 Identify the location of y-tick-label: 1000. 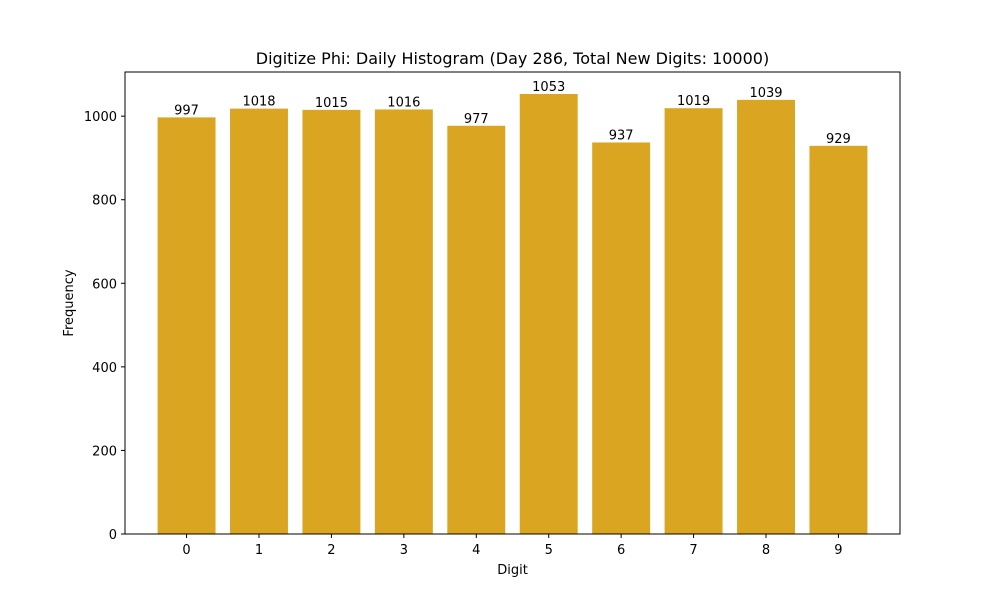
(100, 117).